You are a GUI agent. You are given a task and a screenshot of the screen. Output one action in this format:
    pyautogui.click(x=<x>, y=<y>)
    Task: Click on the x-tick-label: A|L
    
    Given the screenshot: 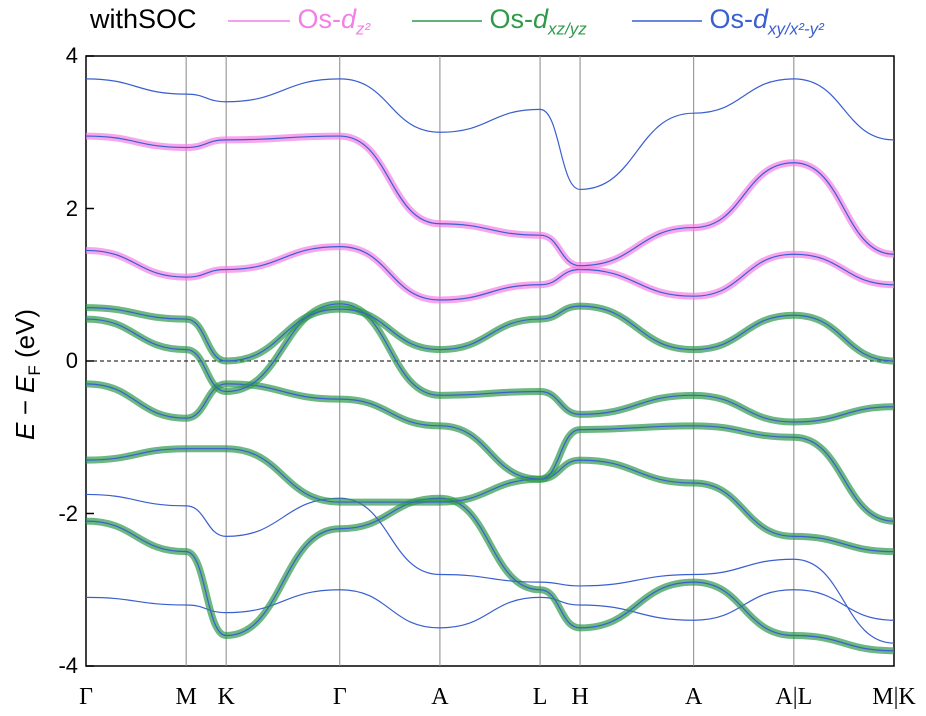 What is the action you would take?
    pyautogui.click(x=794, y=697)
    